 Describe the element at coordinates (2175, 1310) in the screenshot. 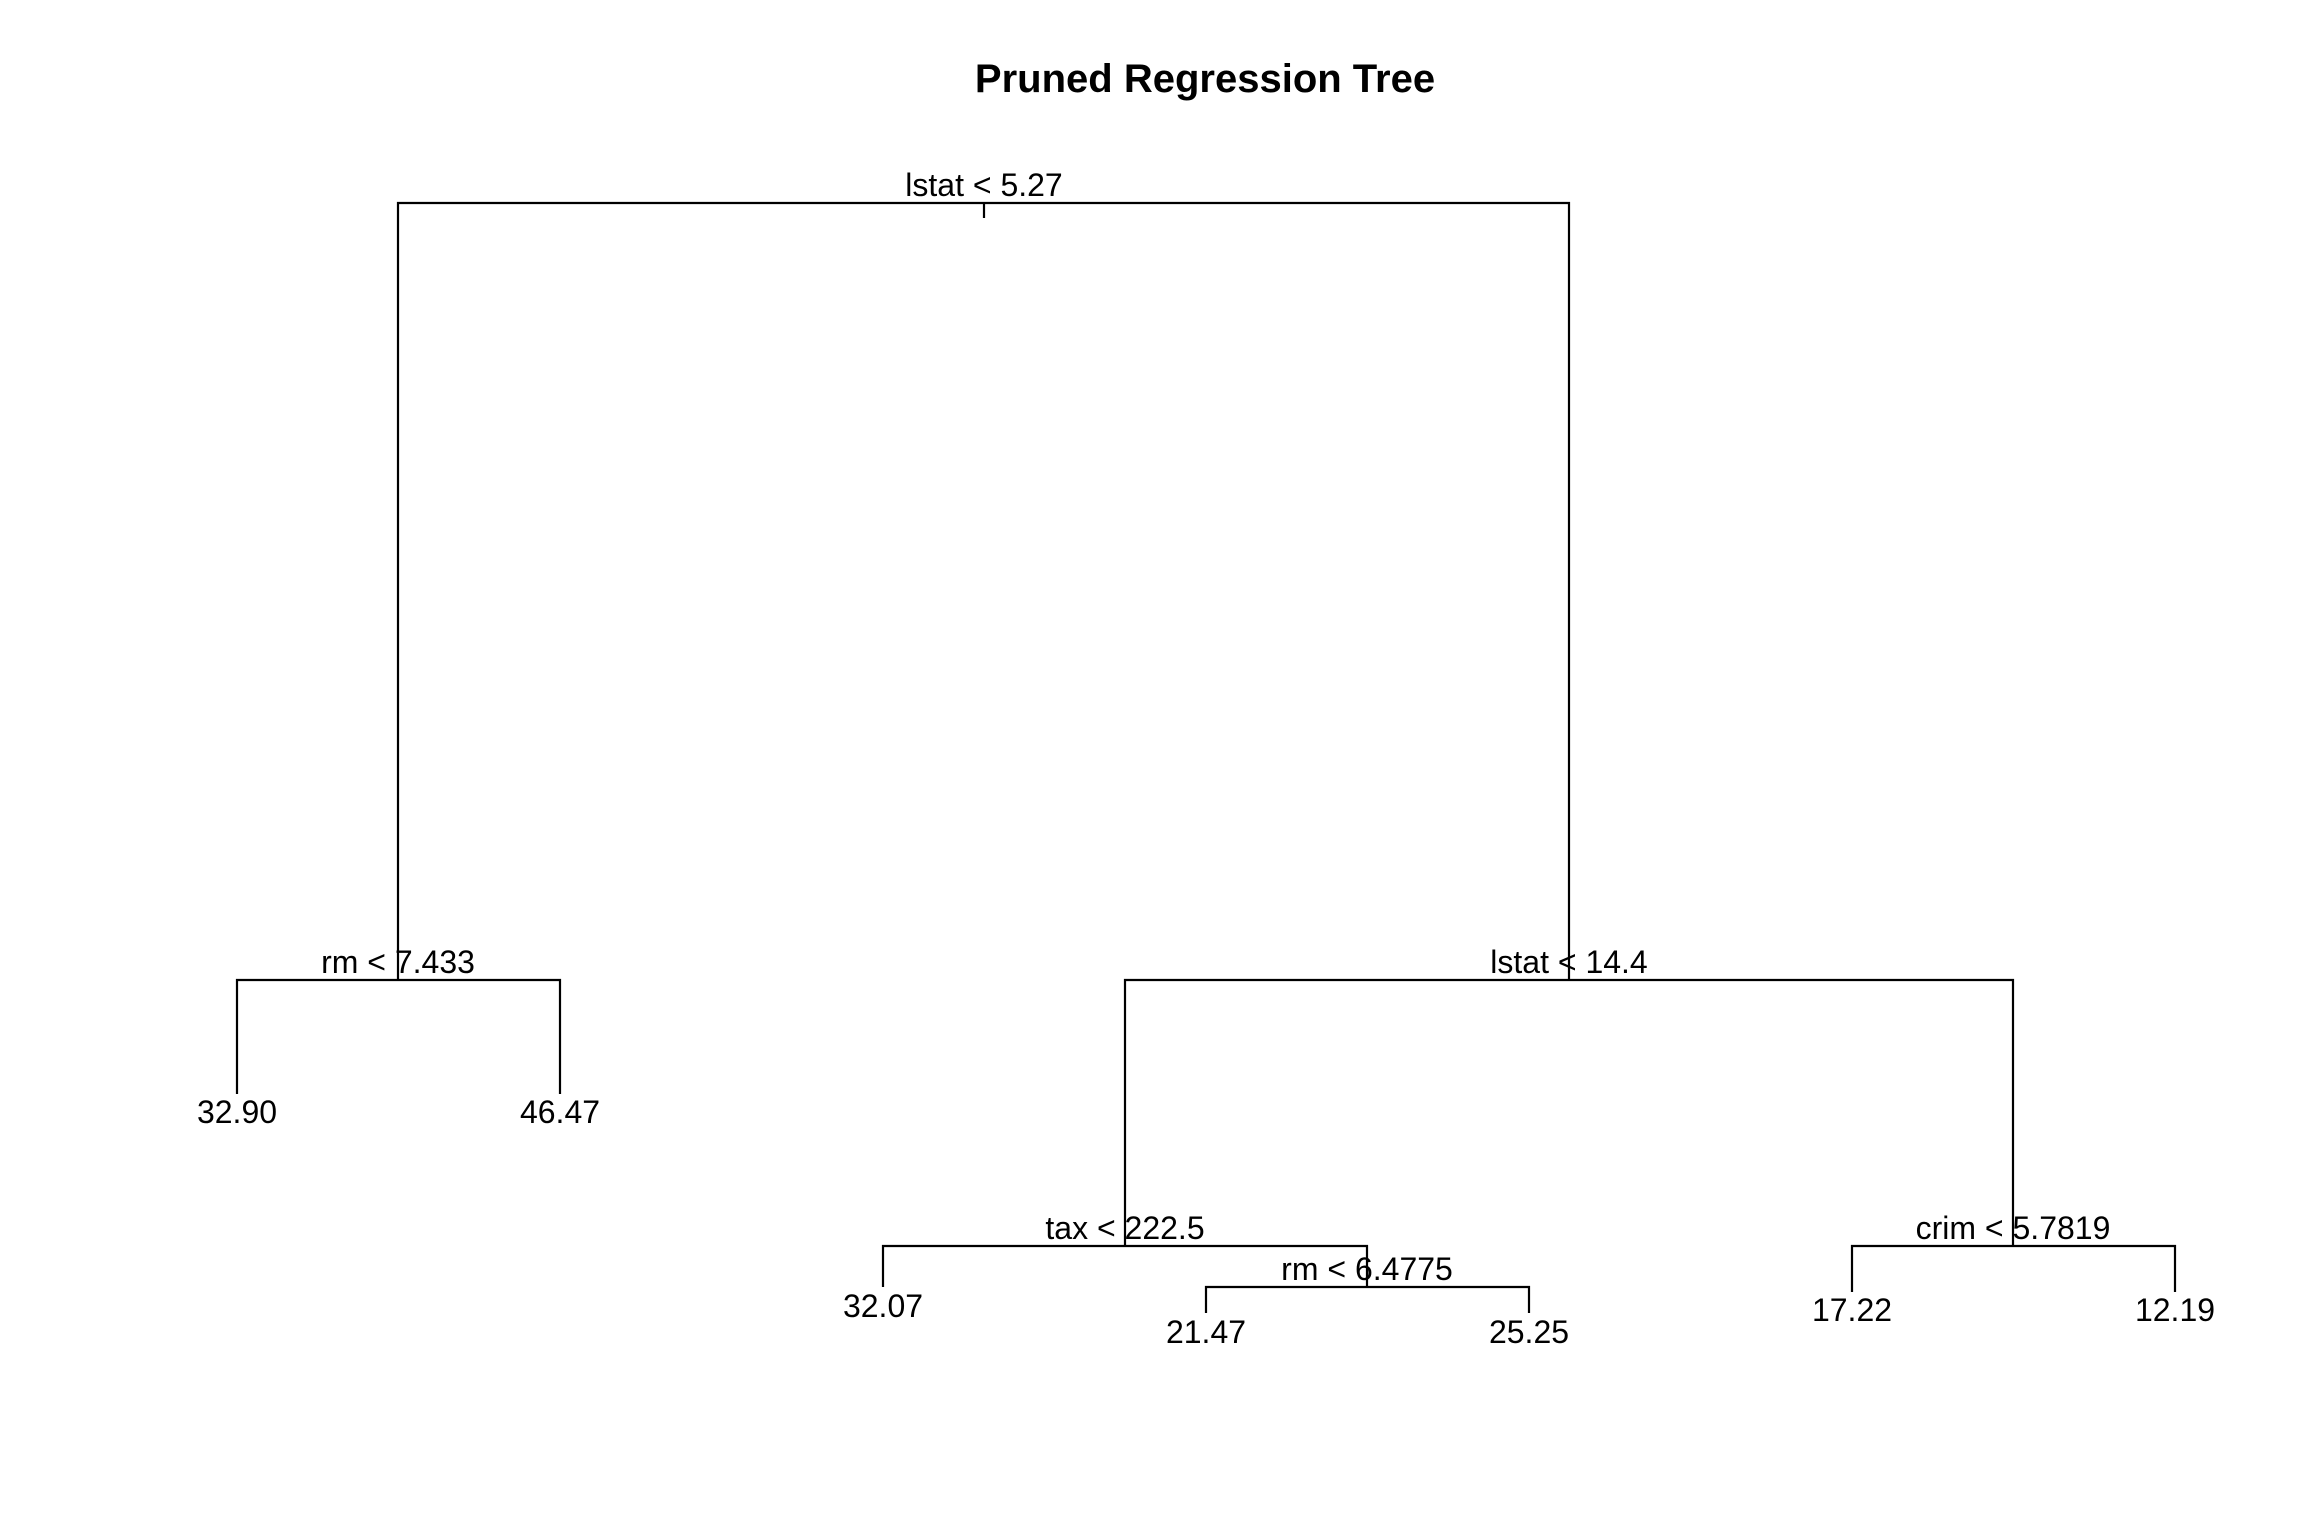

I see `leaf-value: 12.19` at that location.